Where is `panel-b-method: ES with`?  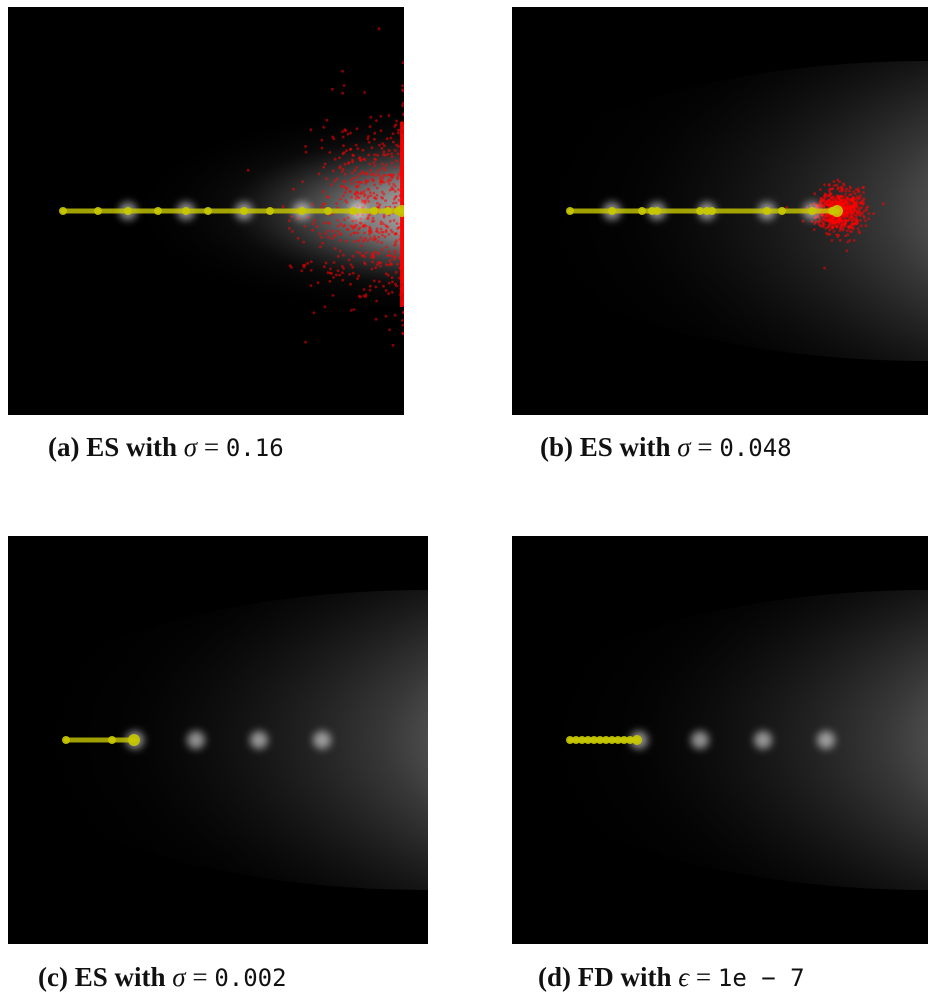 panel-b-method: ES with is located at coordinates (625, 447).